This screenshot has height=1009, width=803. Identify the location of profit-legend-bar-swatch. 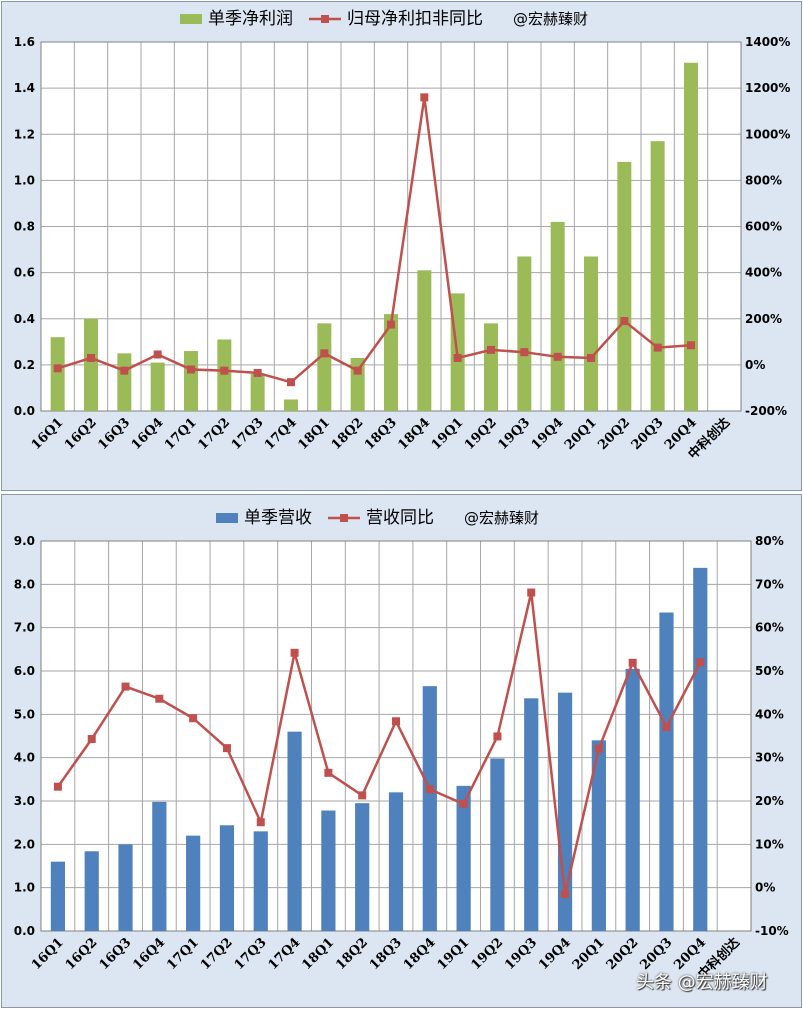
(191, 19).